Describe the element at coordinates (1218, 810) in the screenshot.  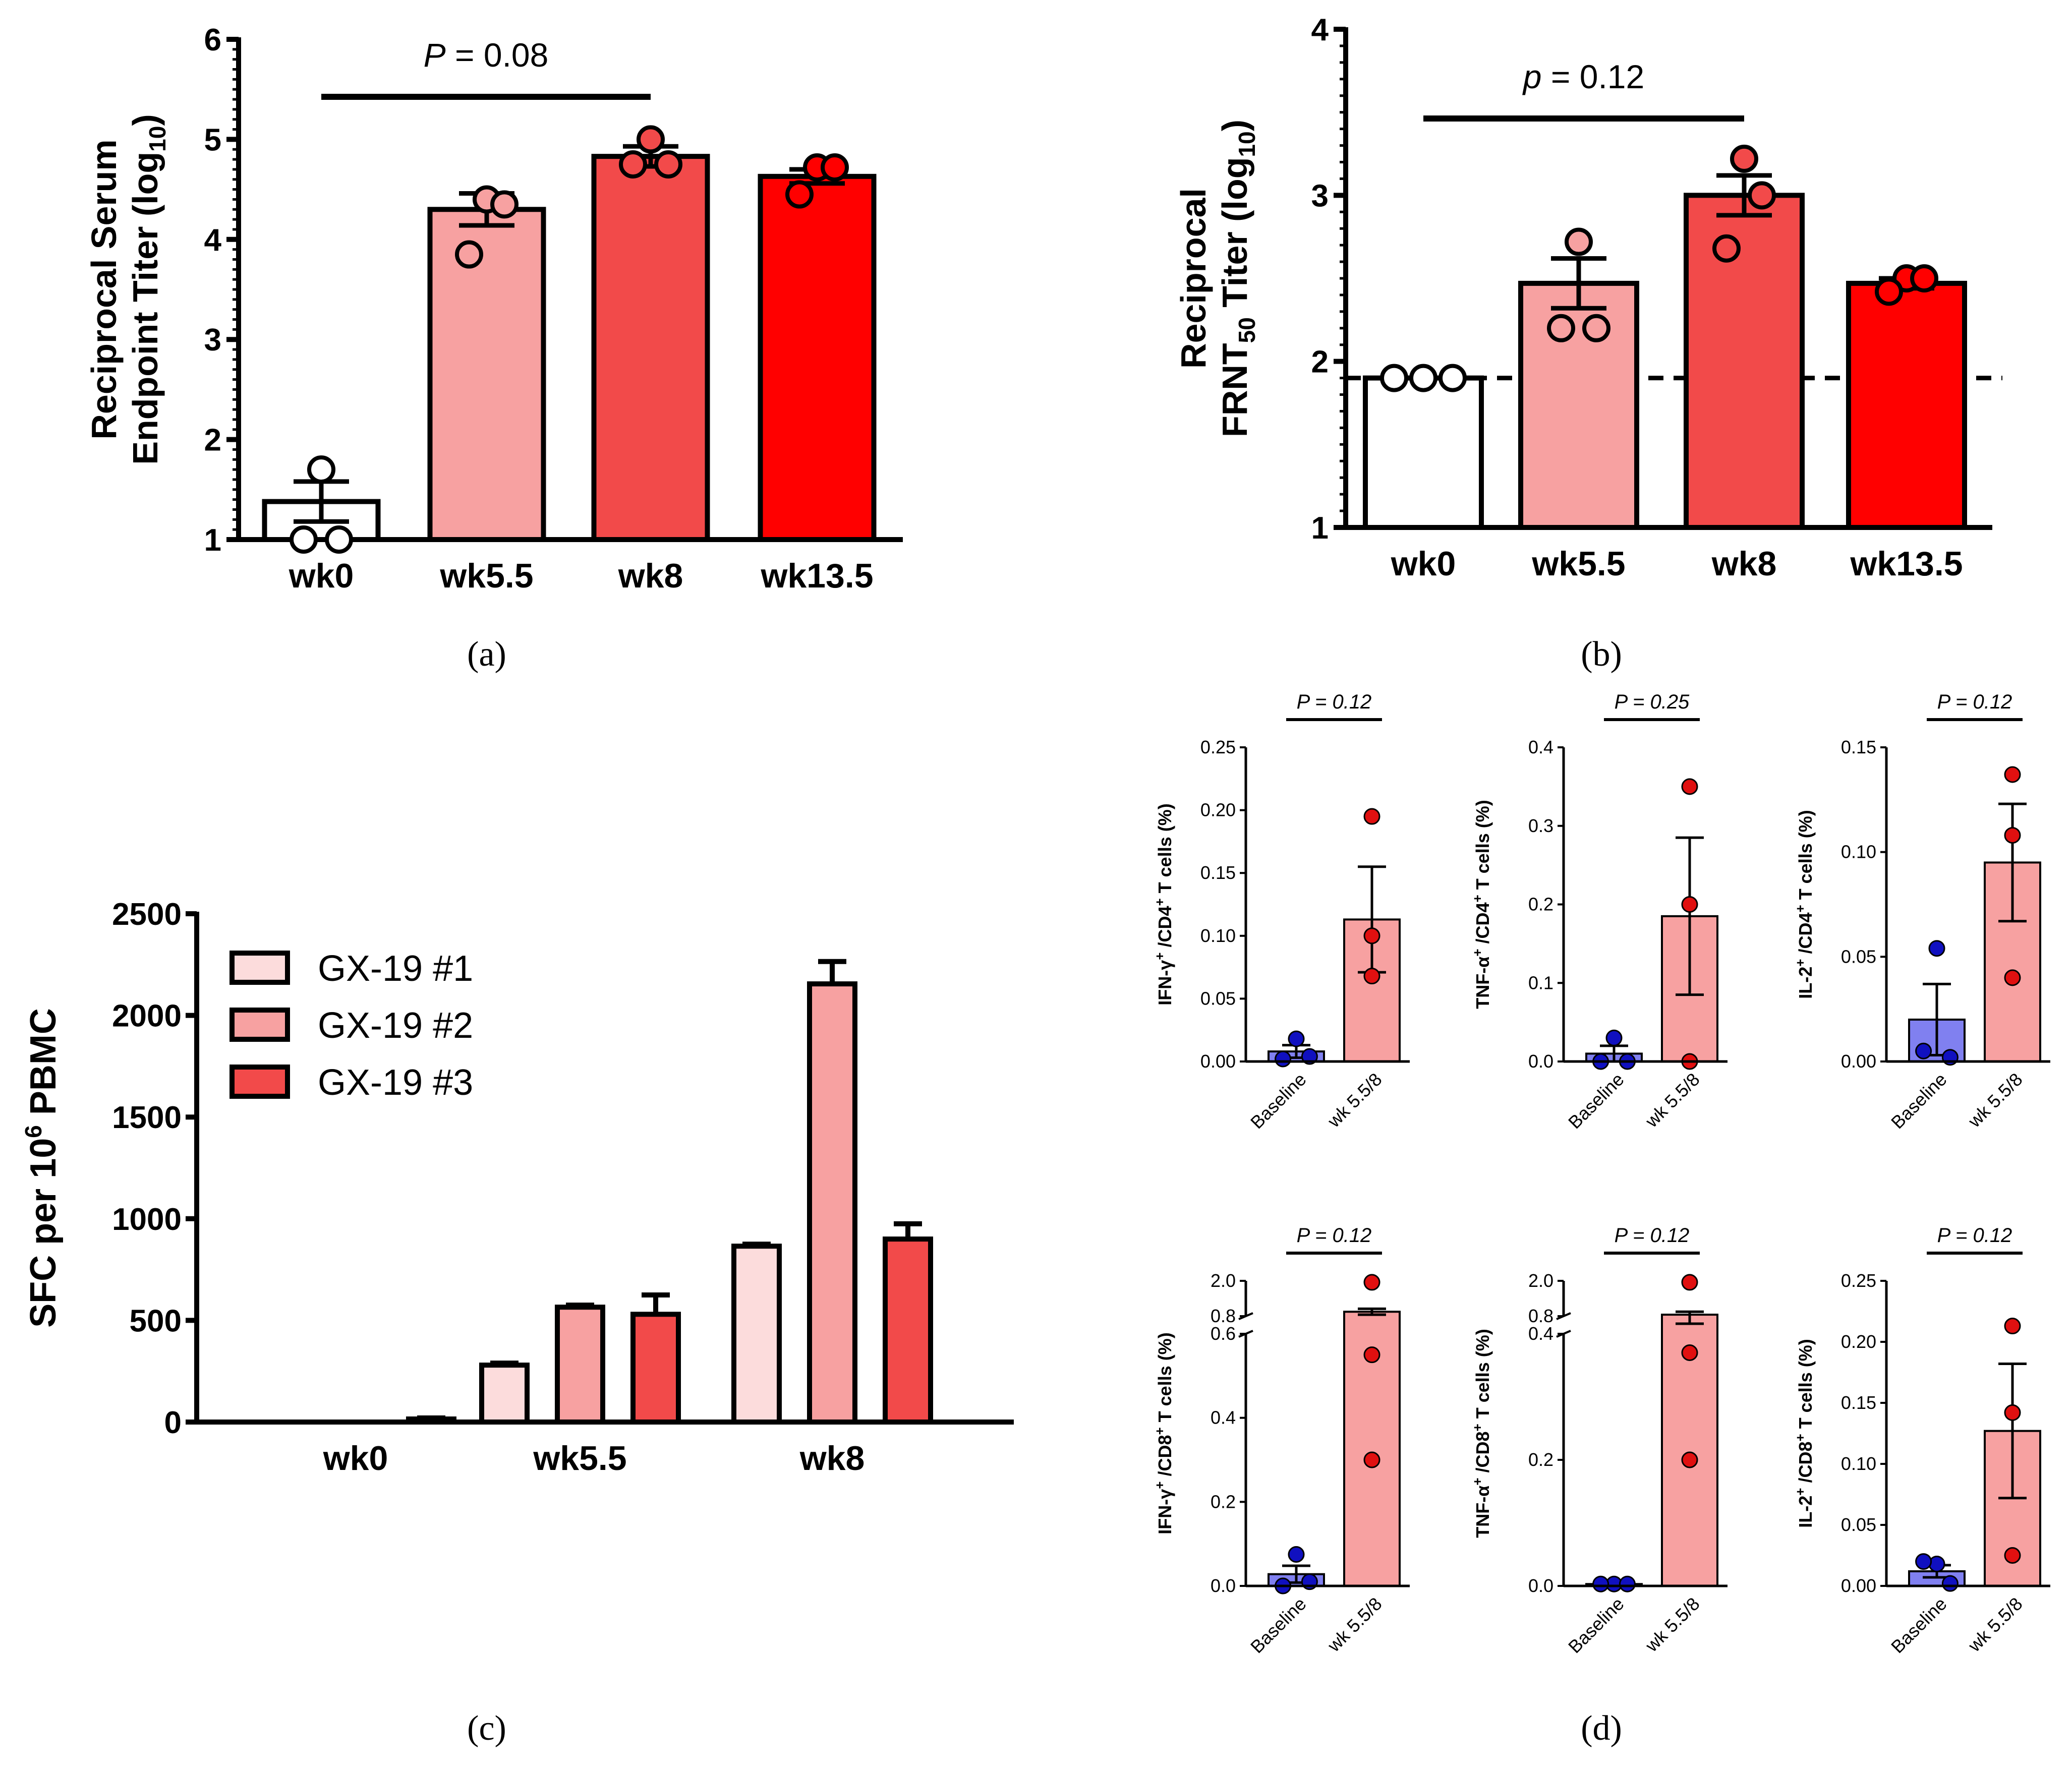
I see `y-tick-label: 0.20` at that location.